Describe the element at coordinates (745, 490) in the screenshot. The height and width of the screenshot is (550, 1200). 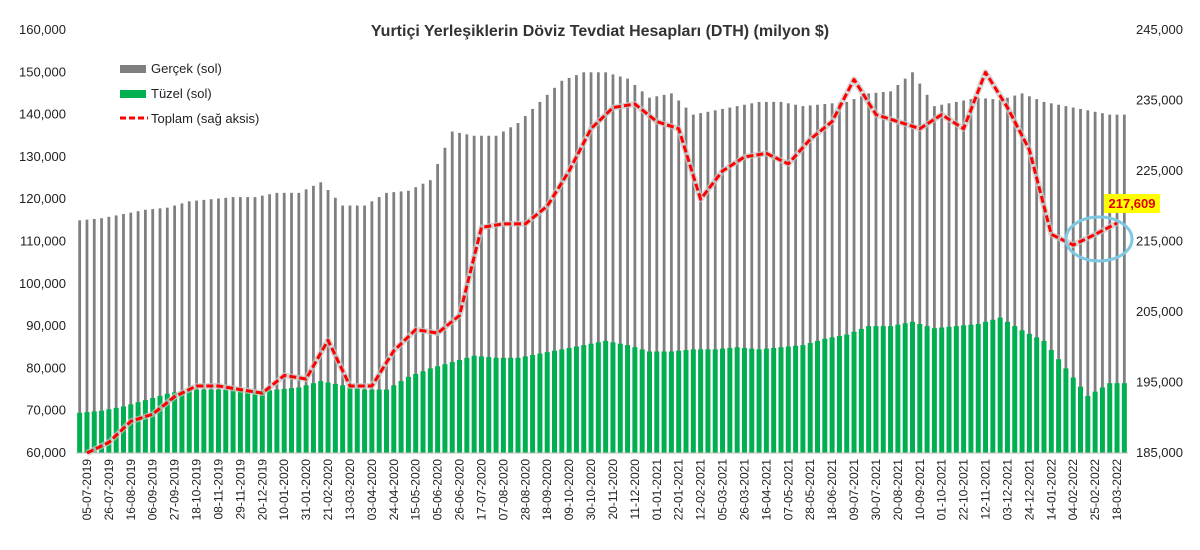
I see `x-tick-label: 26-03-2021` at that location.